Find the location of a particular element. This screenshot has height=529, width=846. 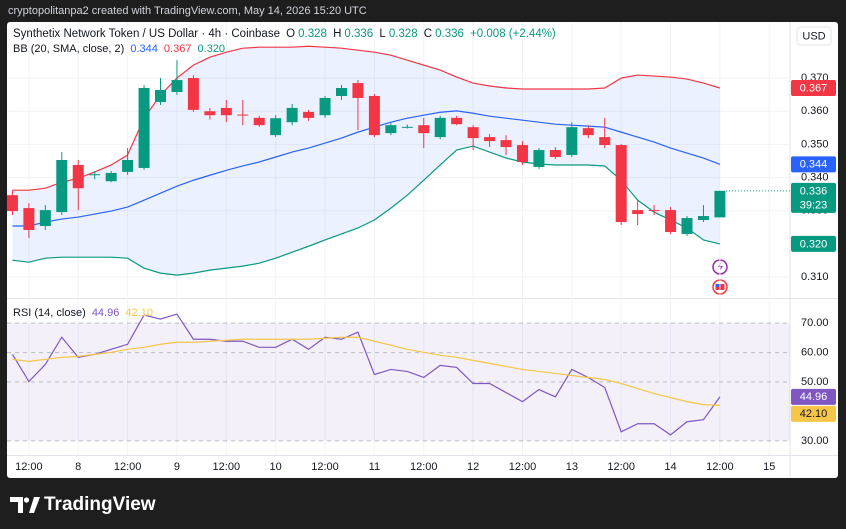

indicator-value: 0.367 is located at coordinates (177, 49).